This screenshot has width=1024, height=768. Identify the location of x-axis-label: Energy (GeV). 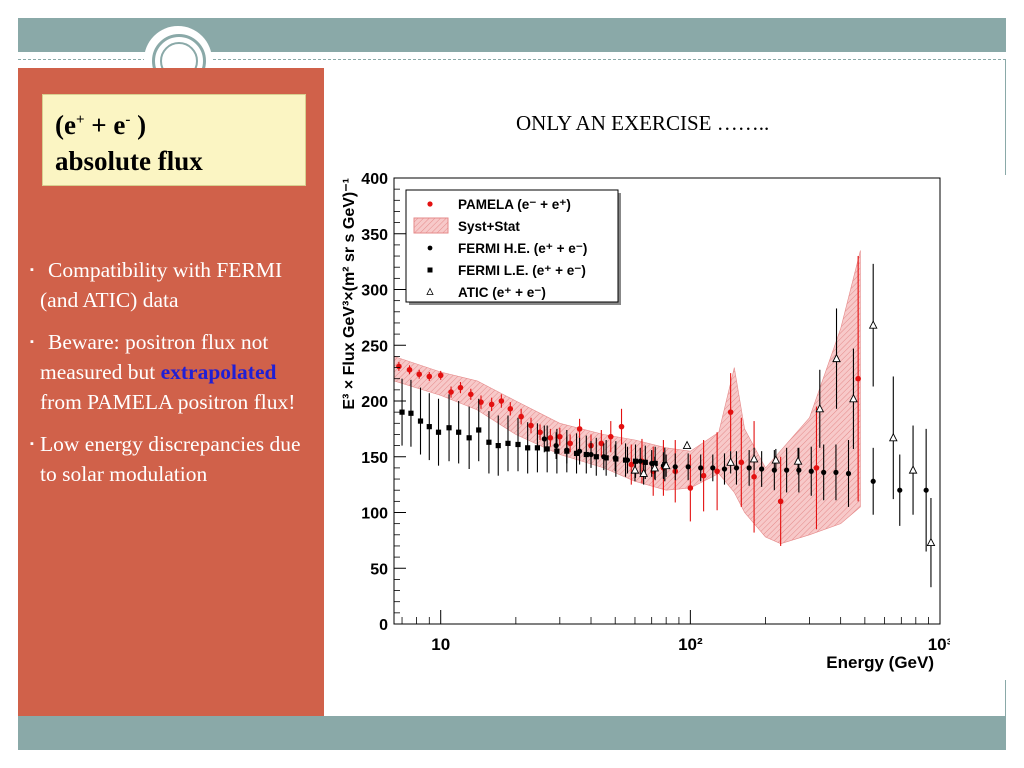
(880, 662).